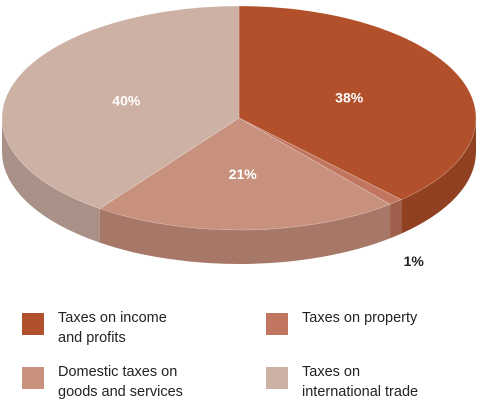  I want to click on legend-item-domestic: Domestic taxes on goods and services, so click(102, 382).